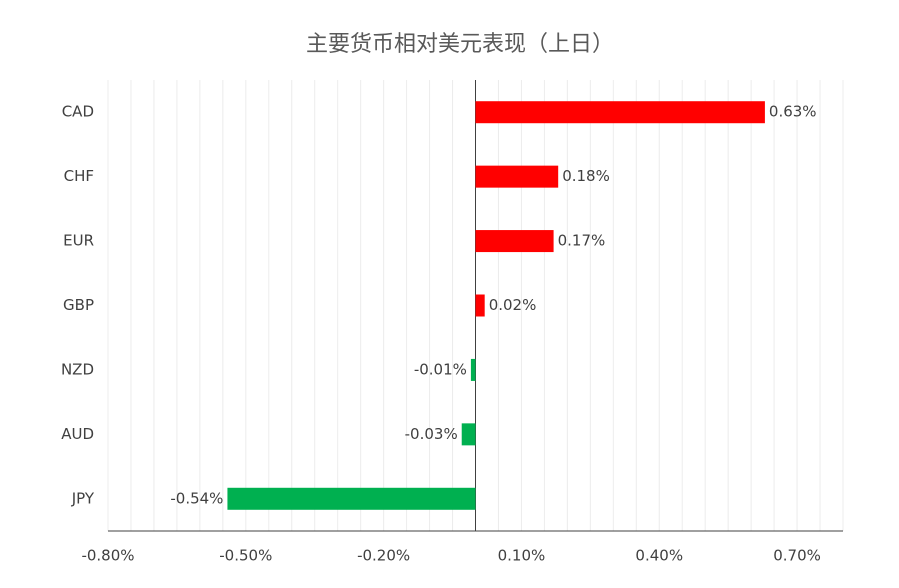  I want to click on y-tick-label: AUD, so click(77, 434).